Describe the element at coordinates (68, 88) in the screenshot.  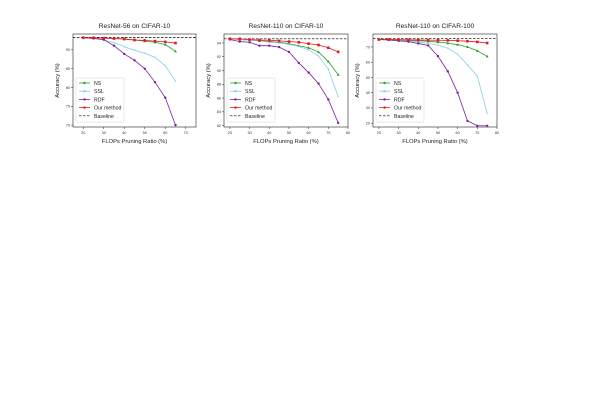
I see `y-tick-label: 80` at that location.